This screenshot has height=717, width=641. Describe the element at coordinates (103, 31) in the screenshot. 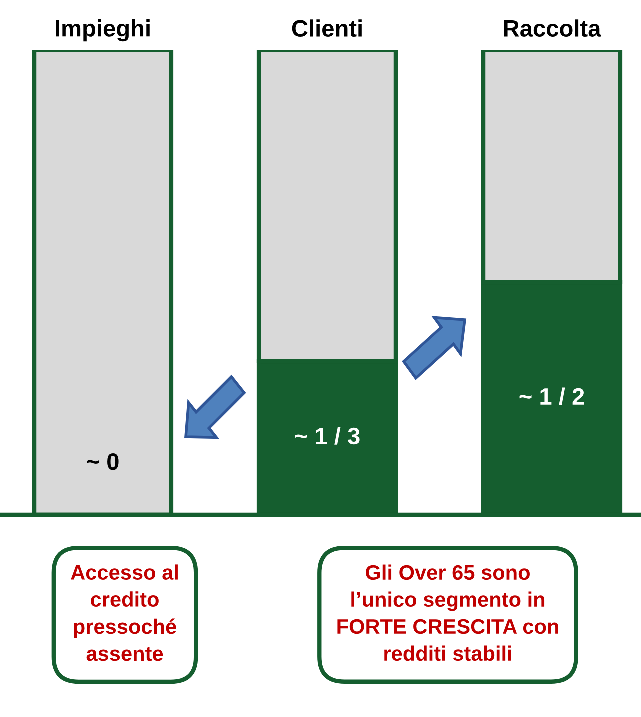

I see `x-tick-label: Impieghi` at that location.